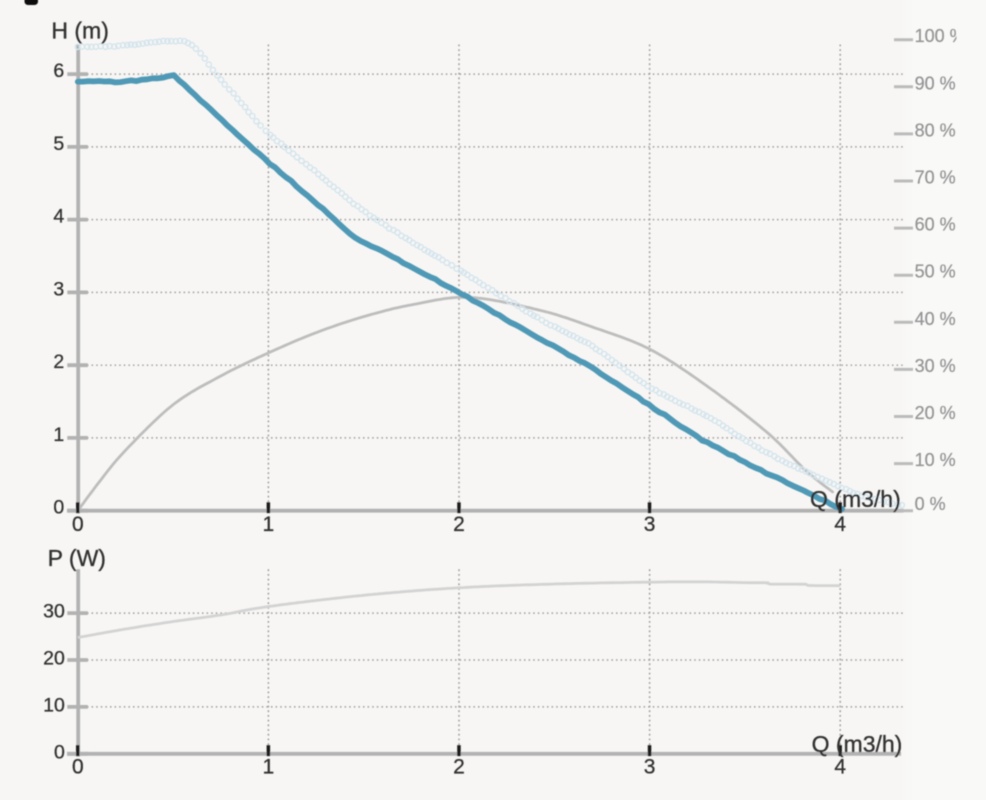  What do you see at coordinates (58, 71) in the screenshot?
I see `svg-text: 6` at bounding box center [58, 71].